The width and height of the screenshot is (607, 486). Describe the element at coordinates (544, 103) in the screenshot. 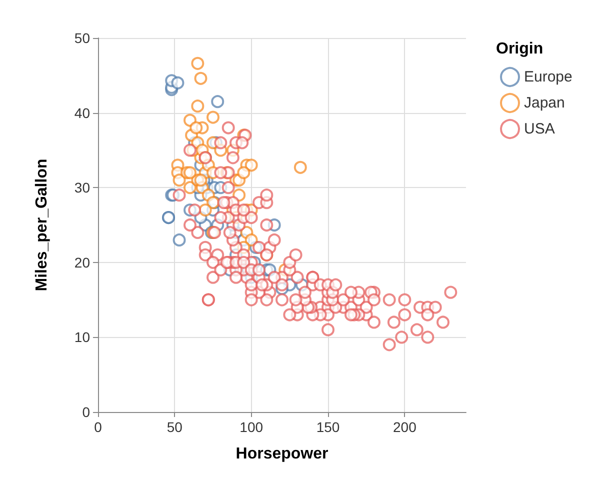

I see `legend-label: Japan` at that location.